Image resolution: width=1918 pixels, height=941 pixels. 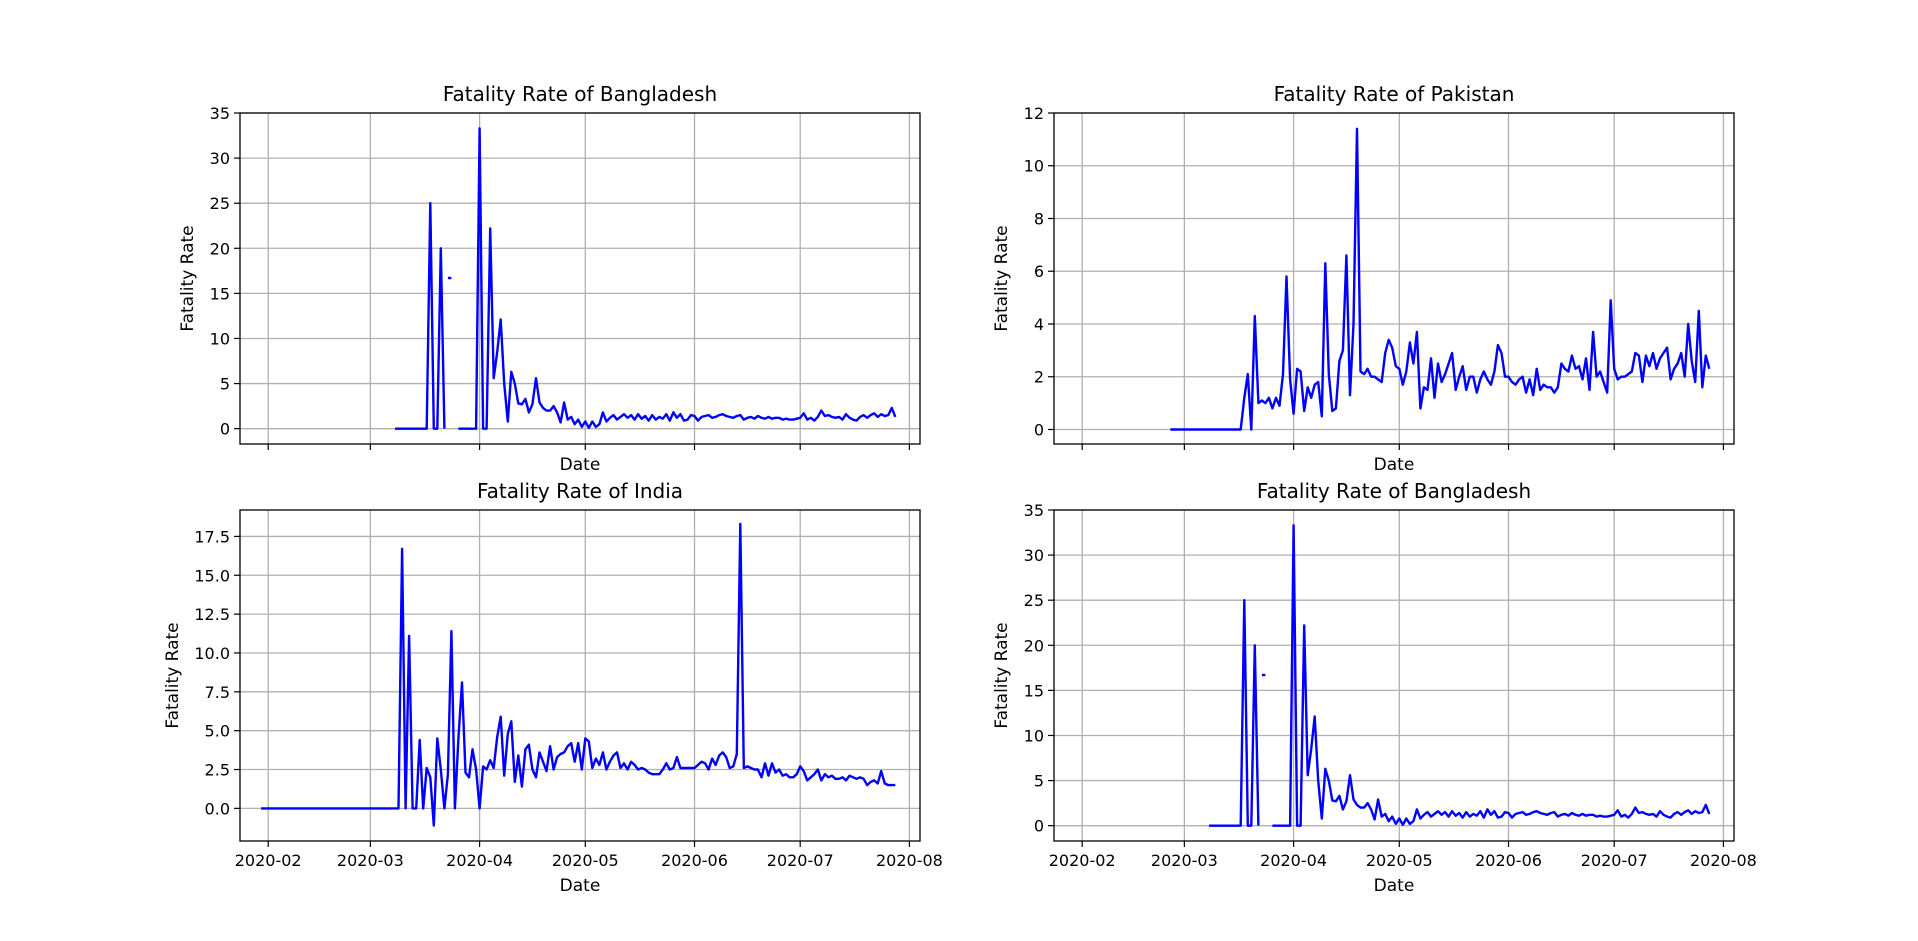 I want to click on y-tick-label: 17.5, so click(x=212, y=536).